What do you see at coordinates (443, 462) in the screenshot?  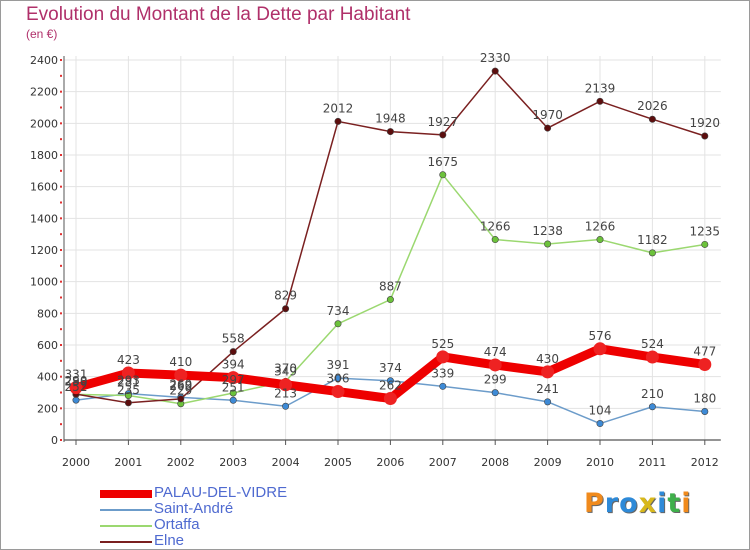 I see `x-tick-label: 2007` at bounding box center [443, 462].